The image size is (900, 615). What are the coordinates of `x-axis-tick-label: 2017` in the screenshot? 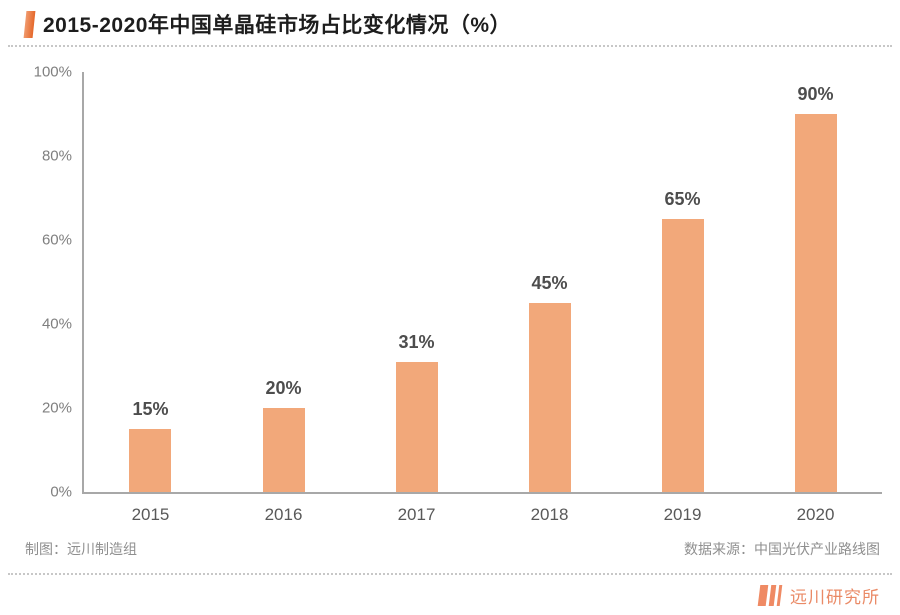 It's located at (416, 514).